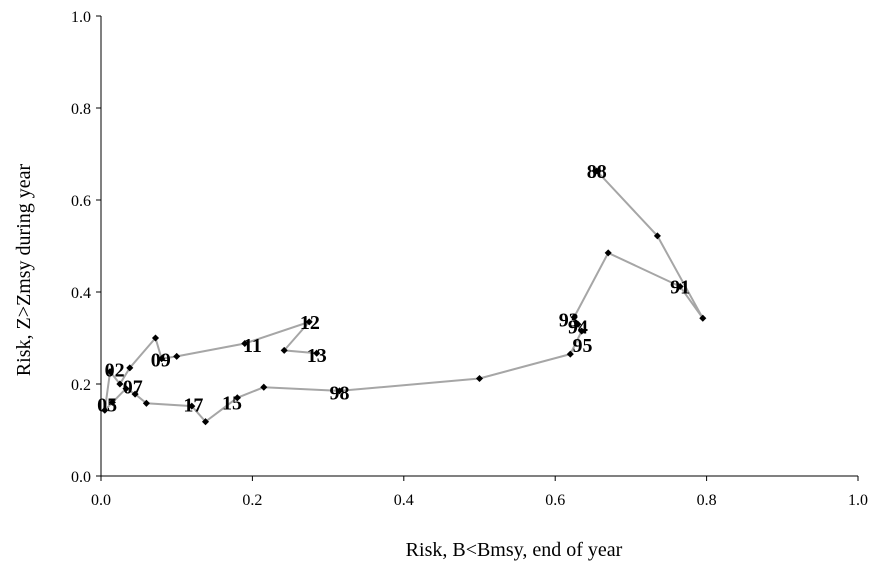  I want to click on data-label: 88, so click(597, 172).